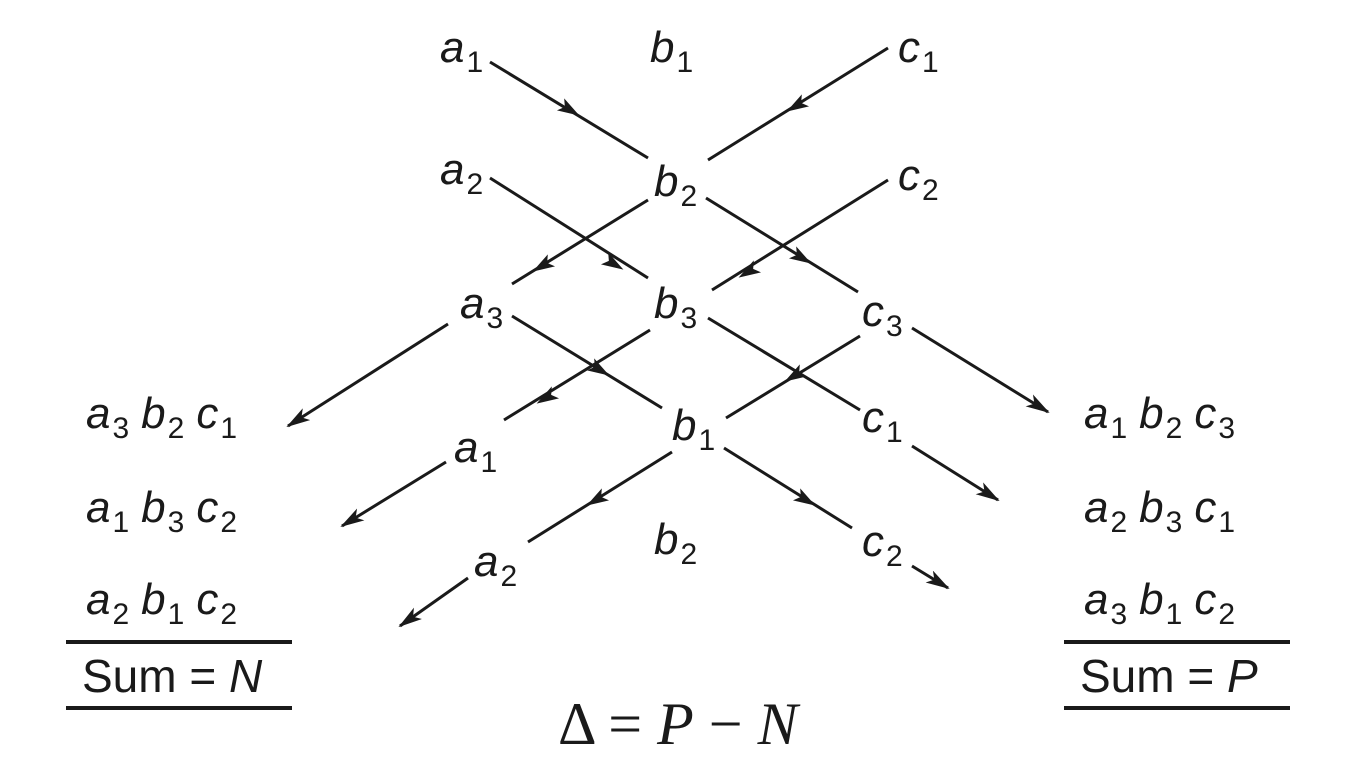 This screenshot has height=768, width=1362. Describe the element at coordinates (882, 545) in the screenshot. I see `entry-c2-r5: c2` at that location.